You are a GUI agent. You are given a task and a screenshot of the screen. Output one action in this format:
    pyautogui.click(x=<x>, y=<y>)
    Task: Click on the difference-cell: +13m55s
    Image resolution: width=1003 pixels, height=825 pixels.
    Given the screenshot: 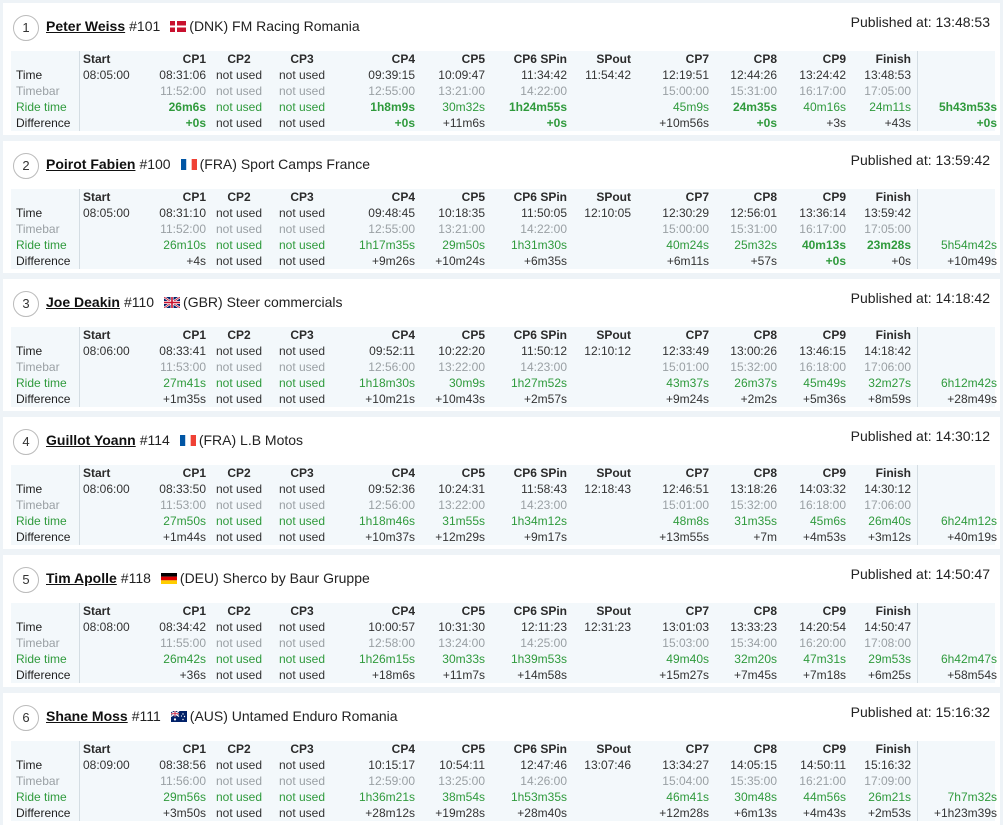 What is the action you would take?
    pyautogui.click(x=684, y=537)
    